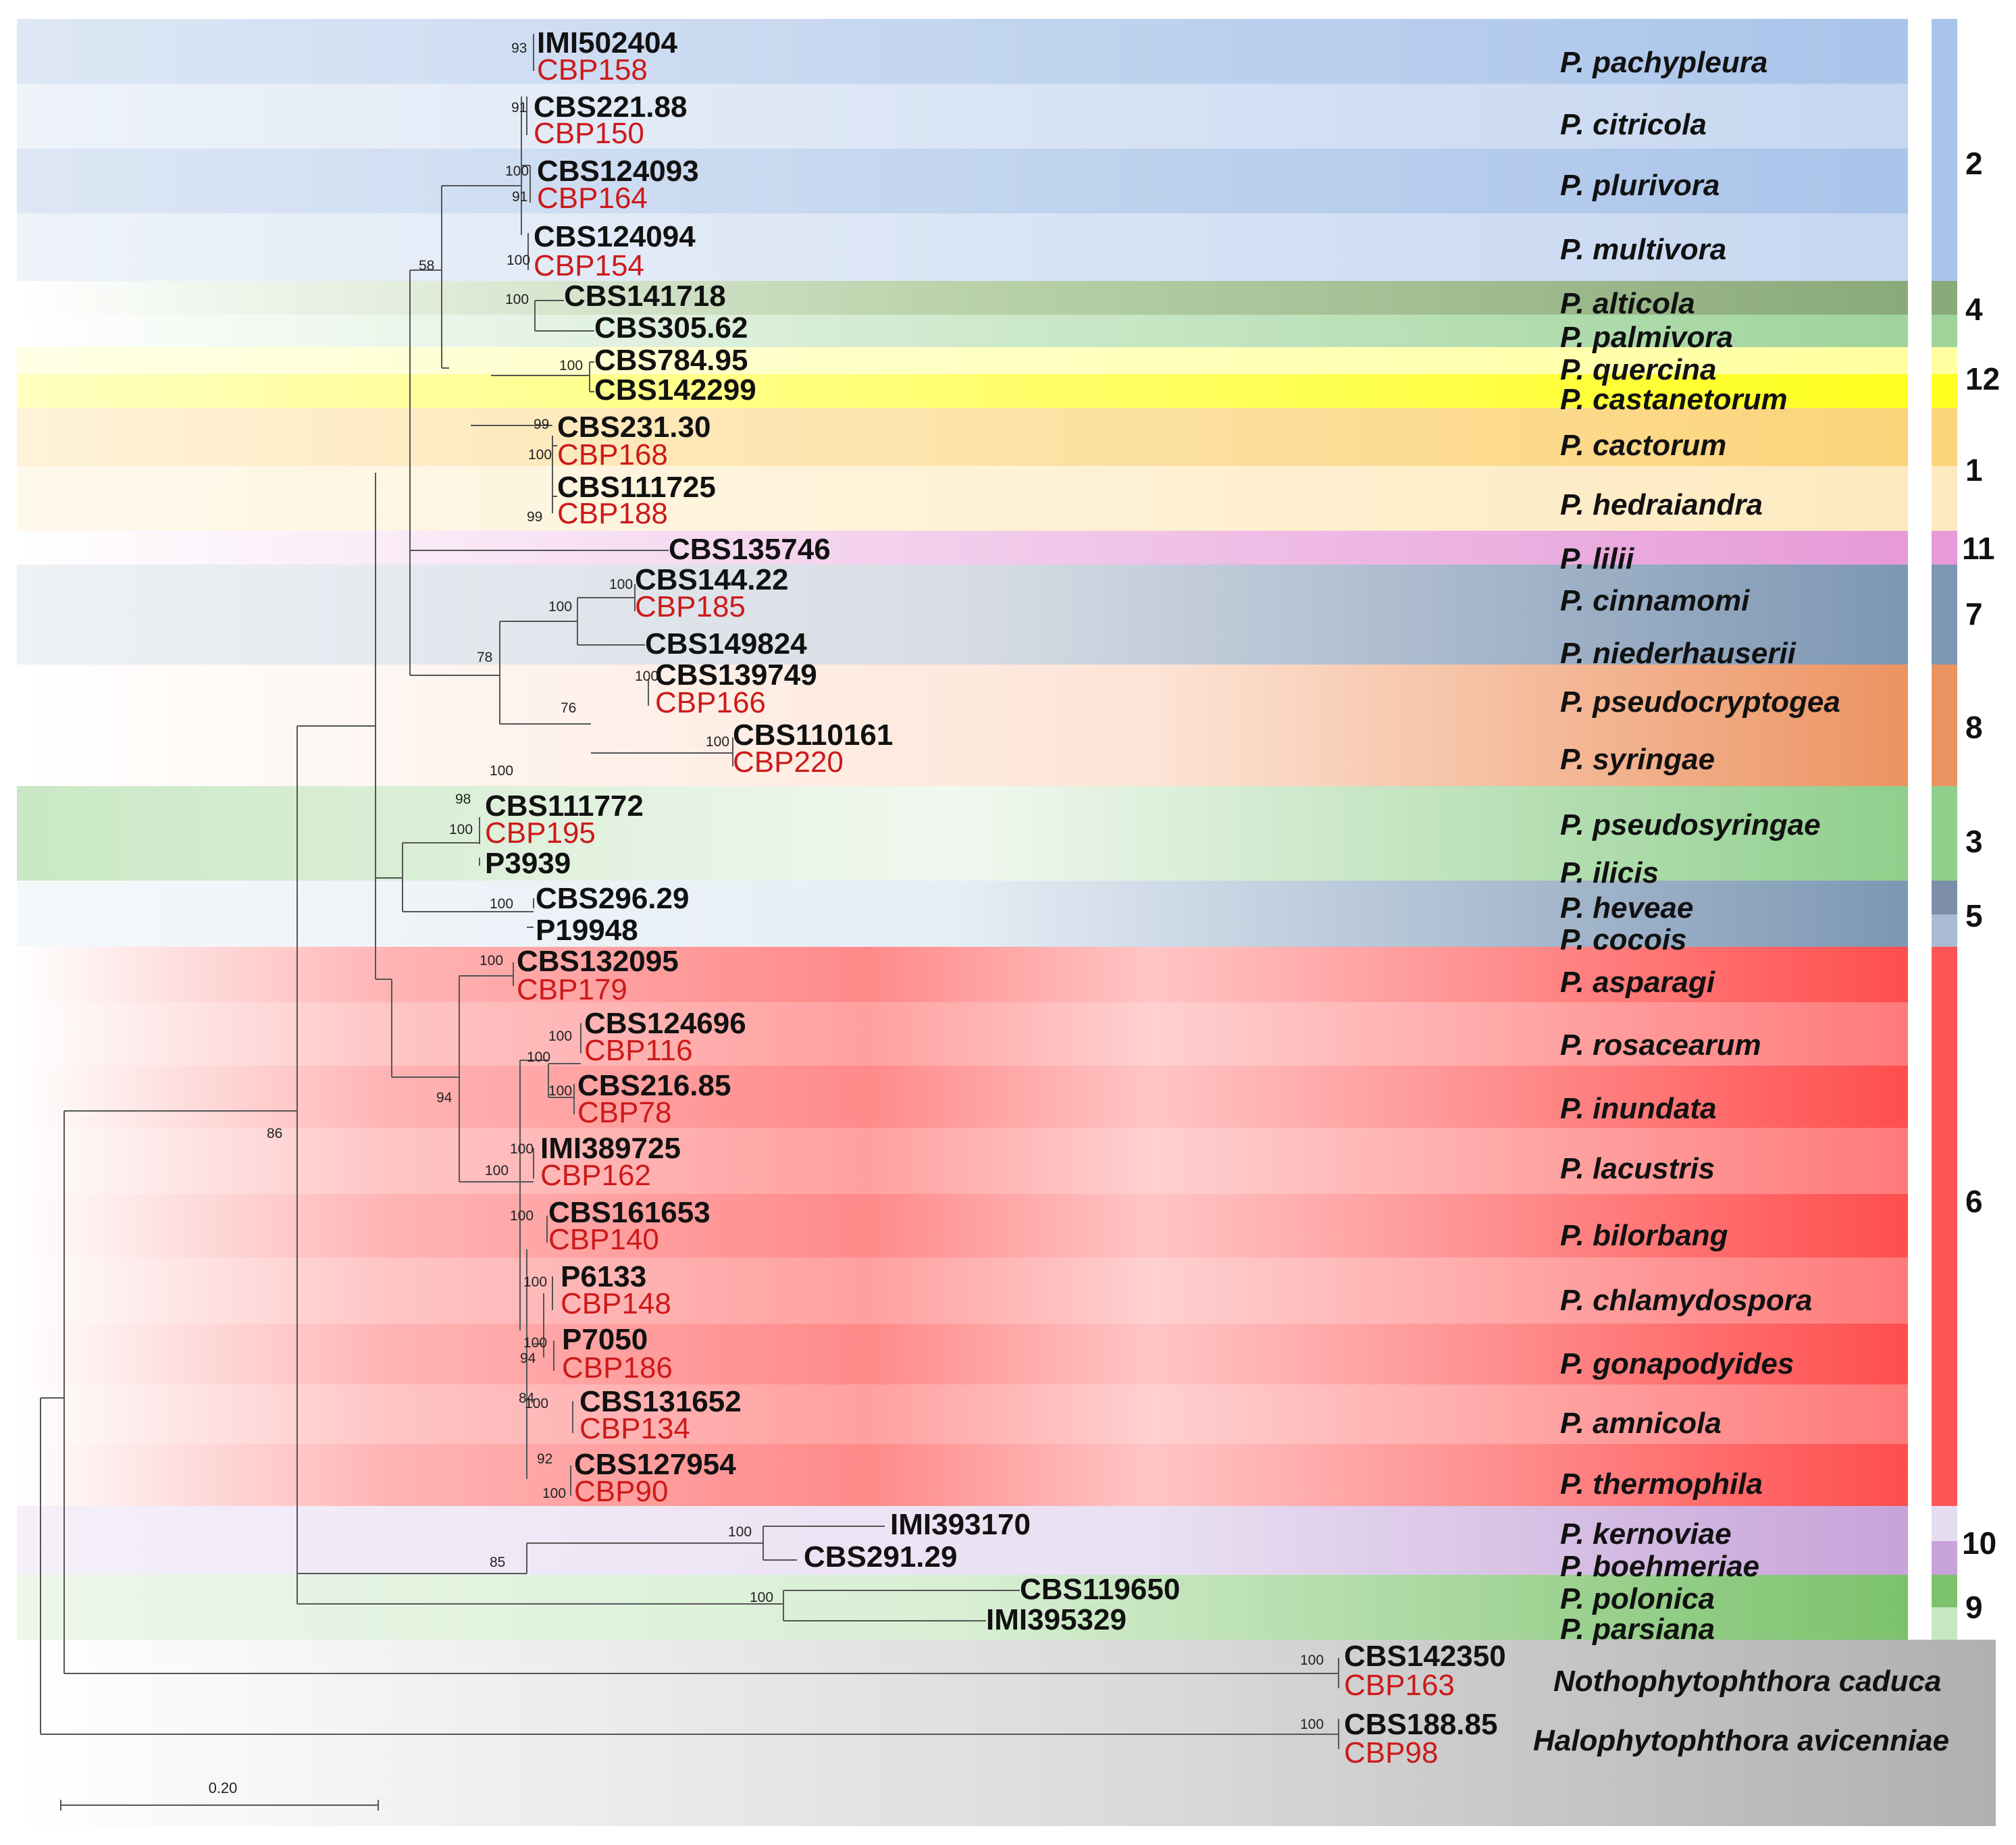 The width and height of the screenshot is (2016, 1845). What do you see at coordinates (634, 1428) in the screenshot?
I see `isolate-label: CBP134` at bounding box center [634, 1428].